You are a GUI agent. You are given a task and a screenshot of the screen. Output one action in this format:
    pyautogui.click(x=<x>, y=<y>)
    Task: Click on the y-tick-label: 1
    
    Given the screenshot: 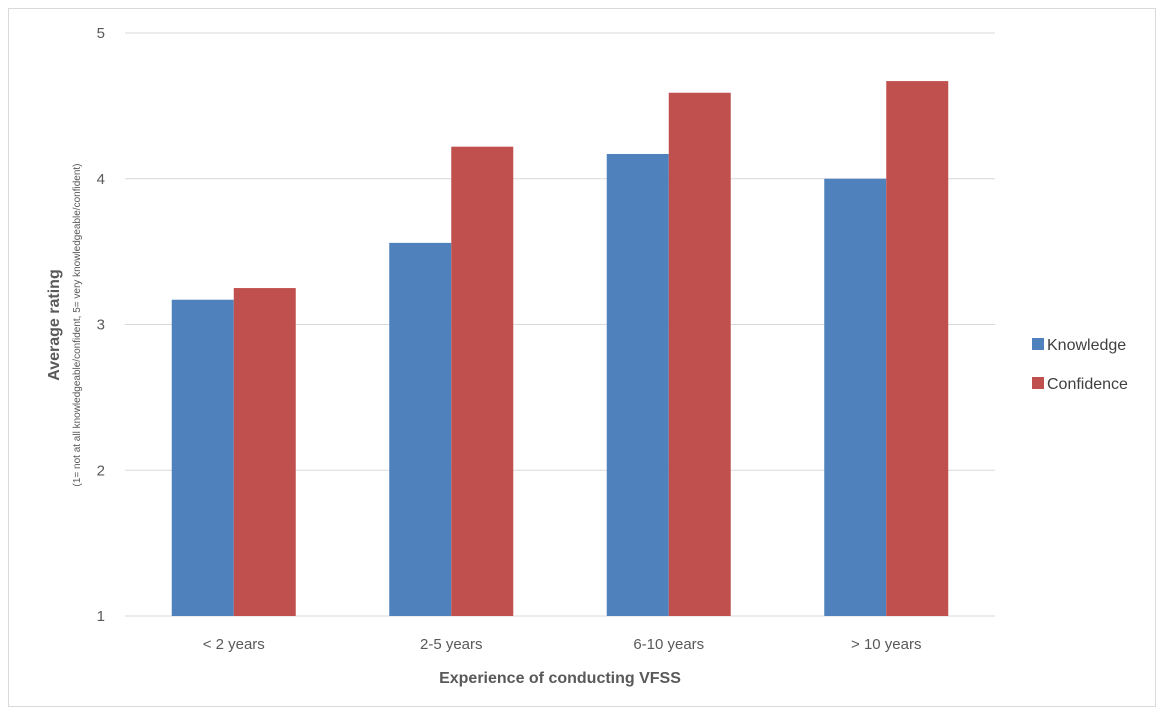 What is the action you would take?
    pyautogui.click(x=101, y=616)
    